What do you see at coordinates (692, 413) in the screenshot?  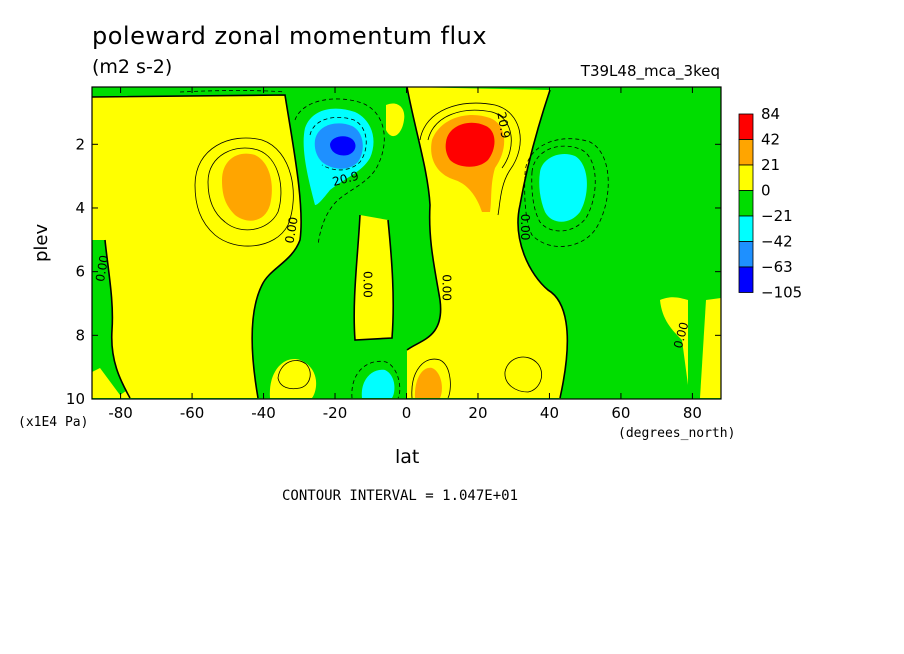 I see `x-tick-label: 80` at bounding box center [692, 413].